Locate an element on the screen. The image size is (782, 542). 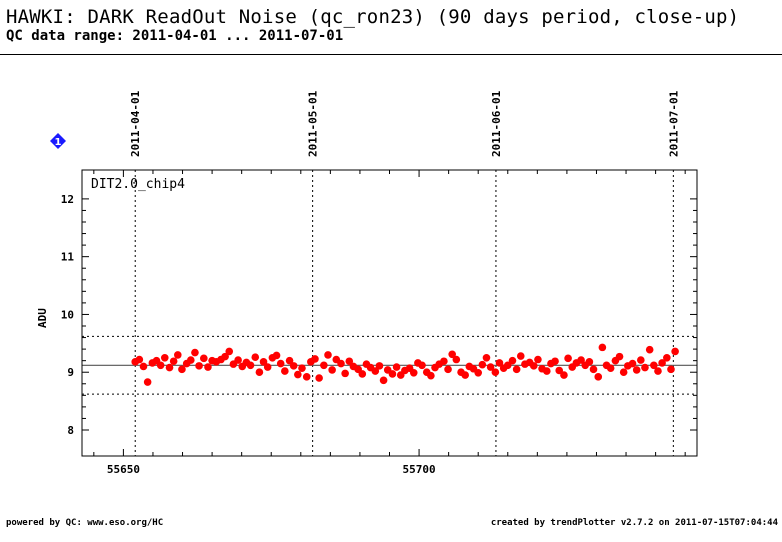
page-subtitle: QC data range: 2011-04-01 ... 2011-07-01 is located at coordinates (175, 36).